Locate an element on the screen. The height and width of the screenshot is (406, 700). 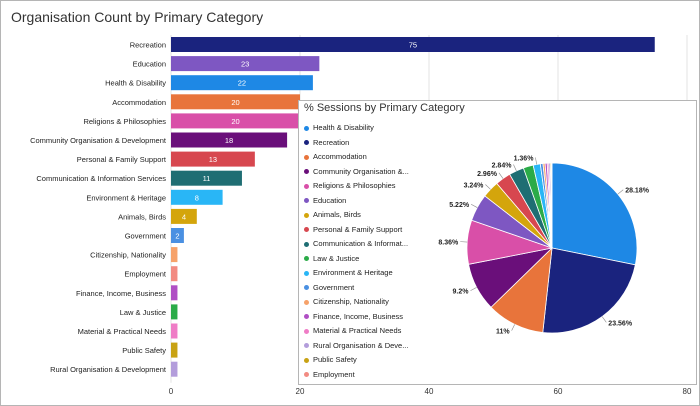
legend-label: Accommodation is located at coordinates (340, 156).